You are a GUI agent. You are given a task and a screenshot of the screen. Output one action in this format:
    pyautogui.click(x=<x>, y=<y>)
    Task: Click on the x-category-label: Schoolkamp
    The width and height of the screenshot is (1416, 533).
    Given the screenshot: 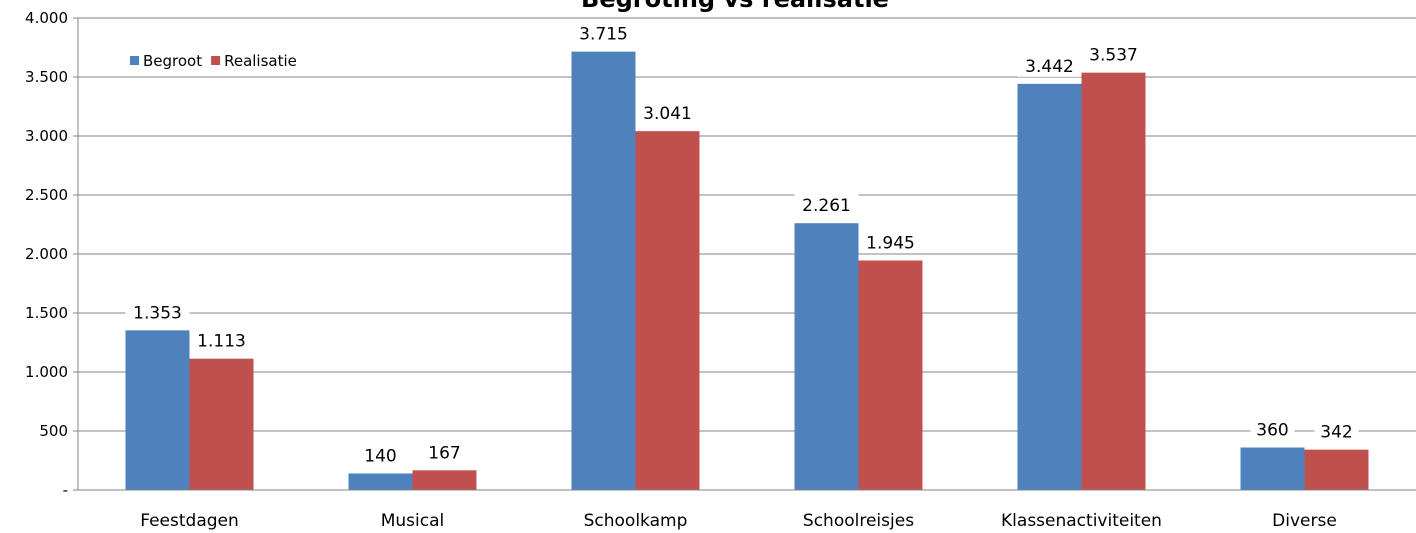 What is the action you would take?
    pyautogui.click(x=636, y=521)
    